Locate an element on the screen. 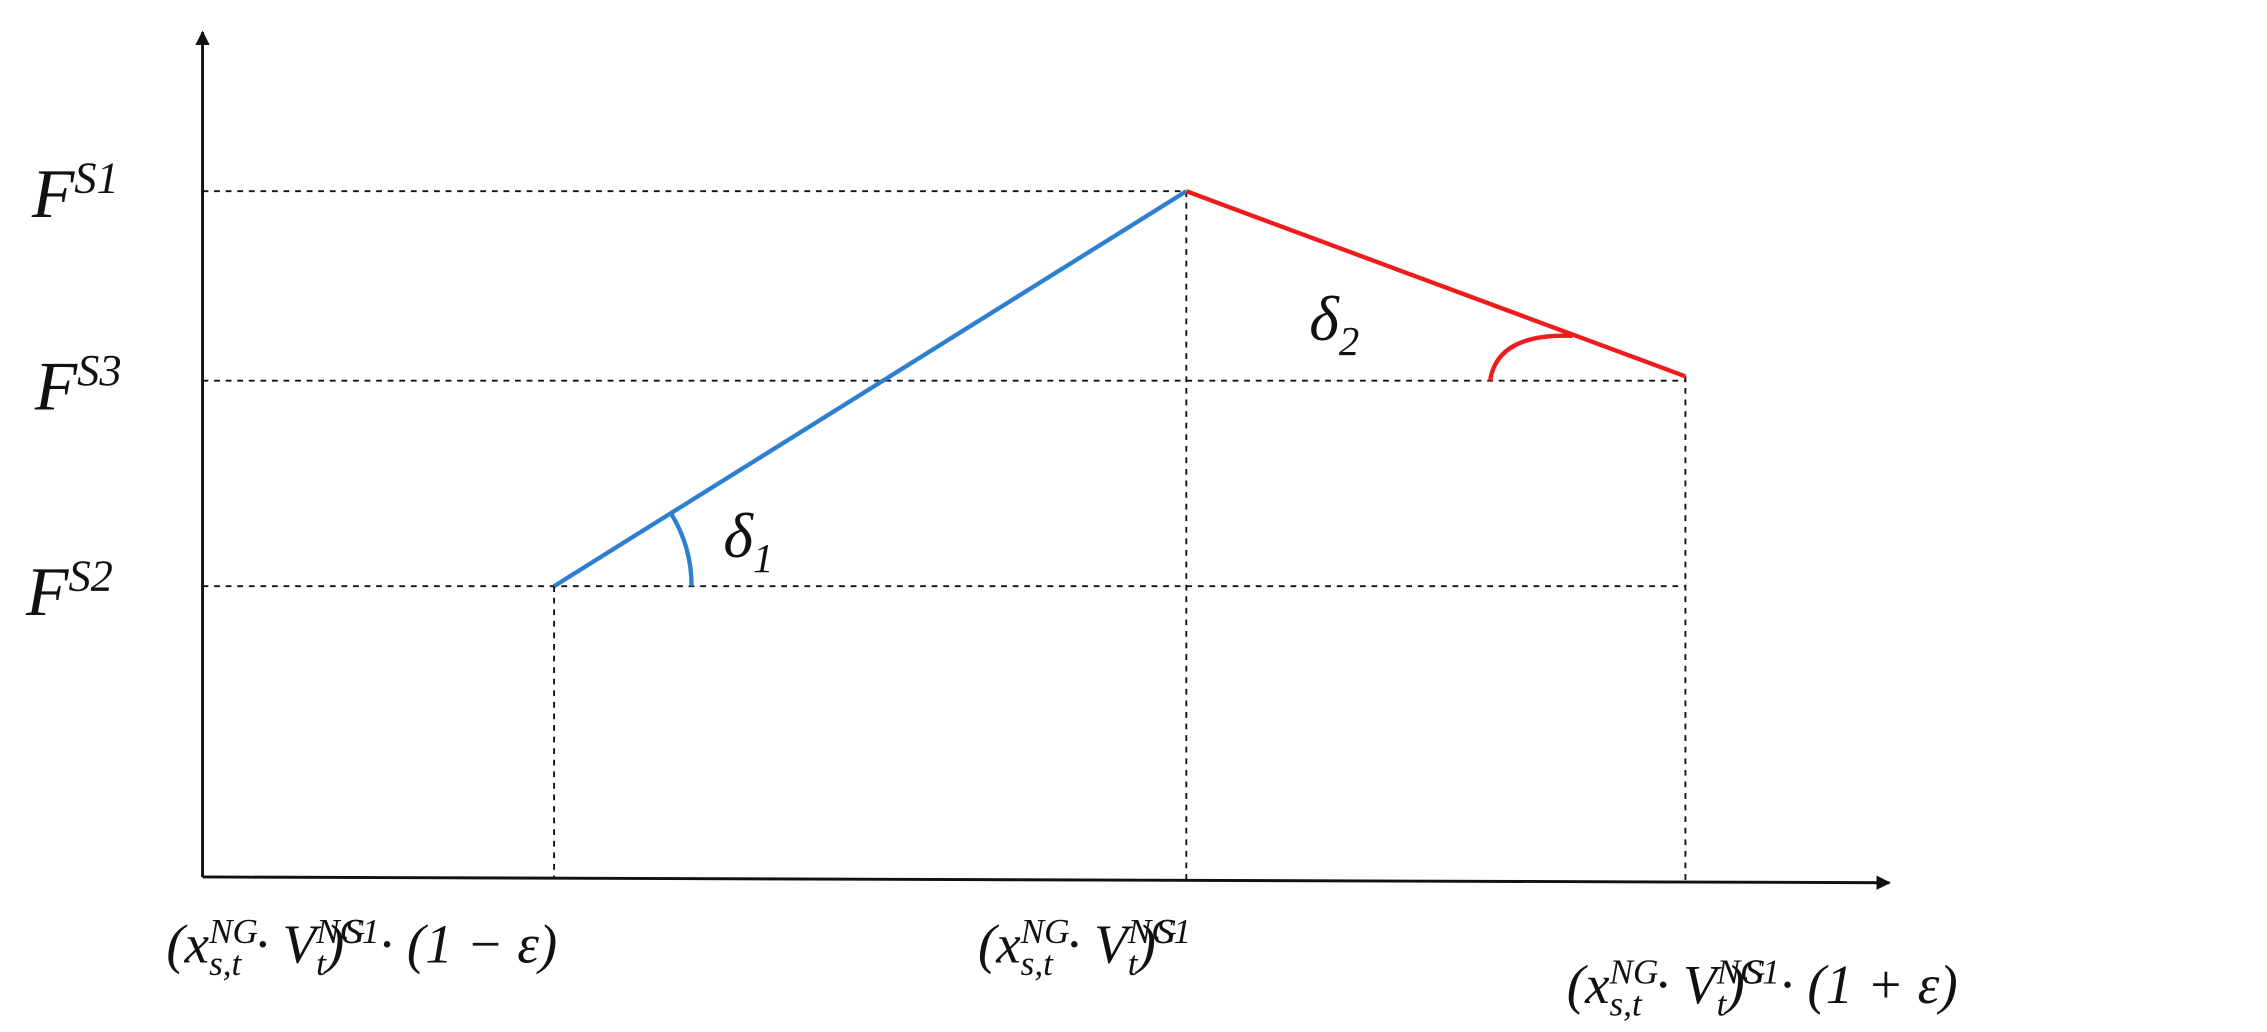 Image resolution: width=2267 pixels, height=1032 pixels. subscript: 1 is located at coordinates (763, 558).